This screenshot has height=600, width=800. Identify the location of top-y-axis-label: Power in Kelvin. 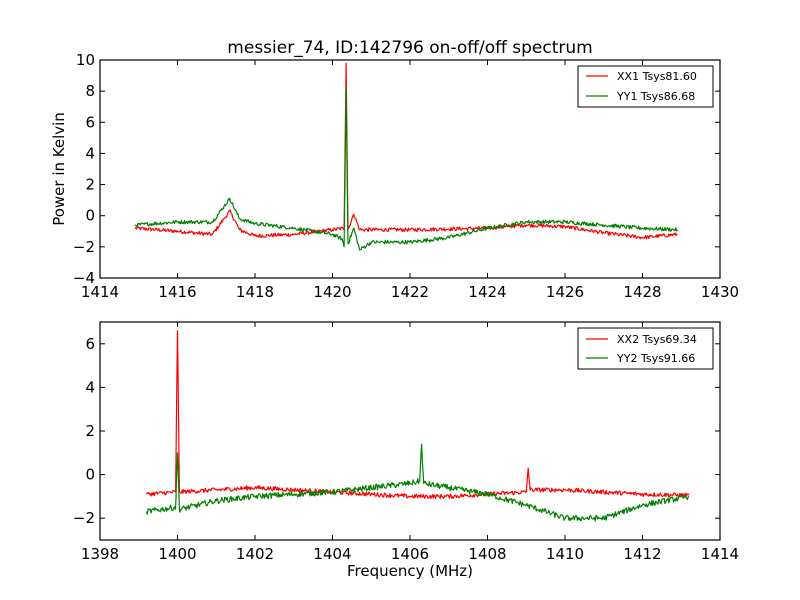
(59, 169).